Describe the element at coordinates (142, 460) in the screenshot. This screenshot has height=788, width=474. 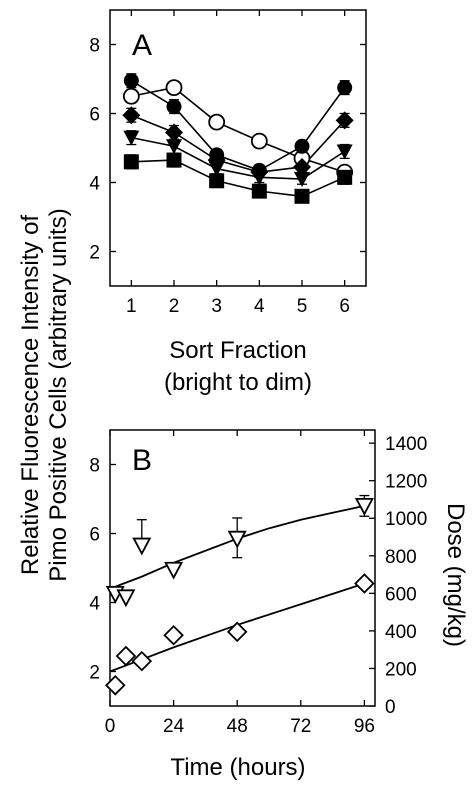
I see `panel-b-letter: B` at that location.